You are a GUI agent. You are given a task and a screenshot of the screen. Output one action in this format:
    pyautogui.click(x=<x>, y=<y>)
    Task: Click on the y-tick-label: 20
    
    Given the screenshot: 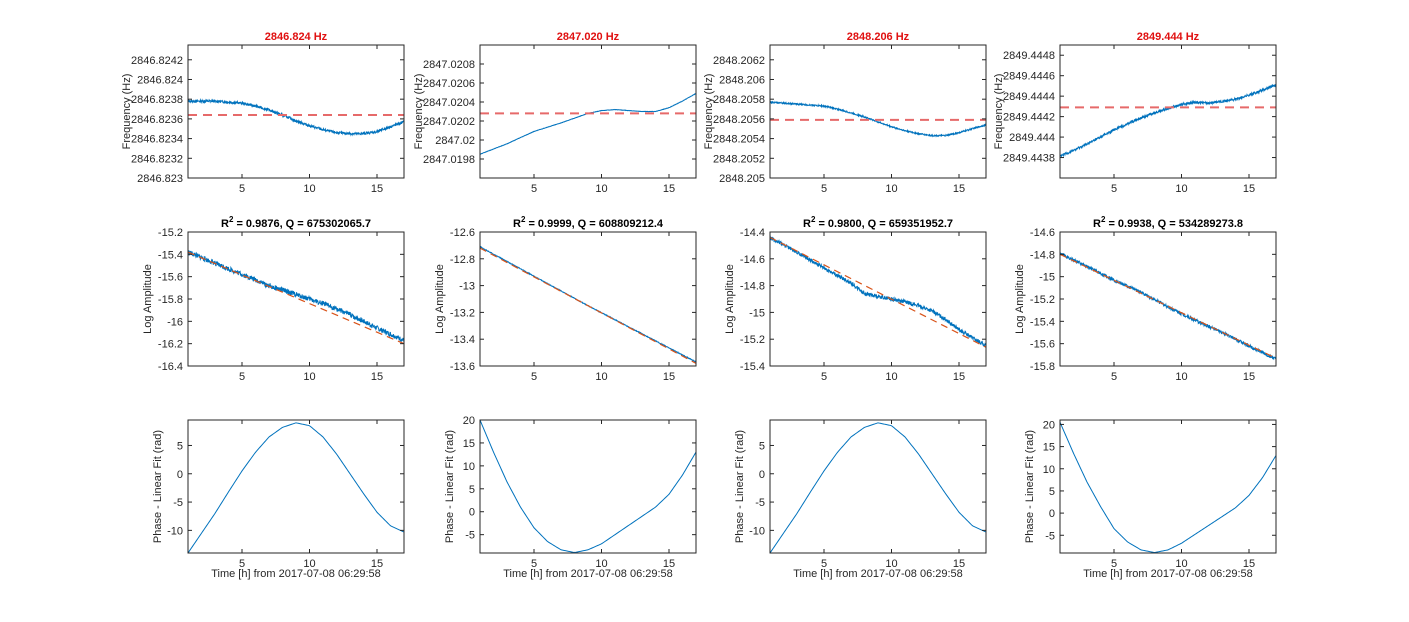 What is the action you would take?
    pyautogui.click(x=469, y=421)
    